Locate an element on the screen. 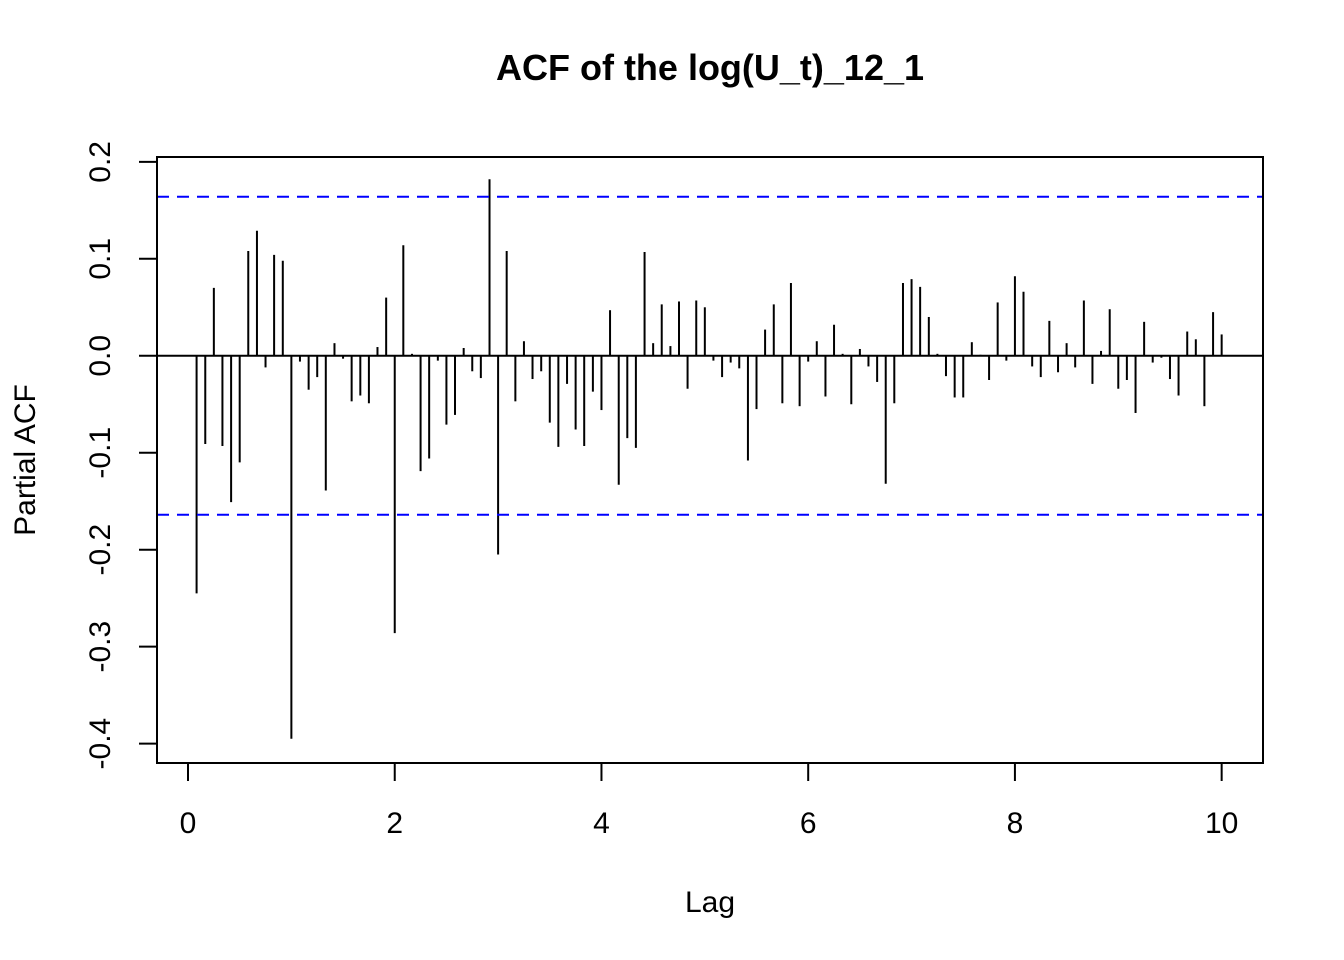 The height and width of the screenshot is (960, 1344). x-tick-label: 0 is located at coordinates (188, 823).